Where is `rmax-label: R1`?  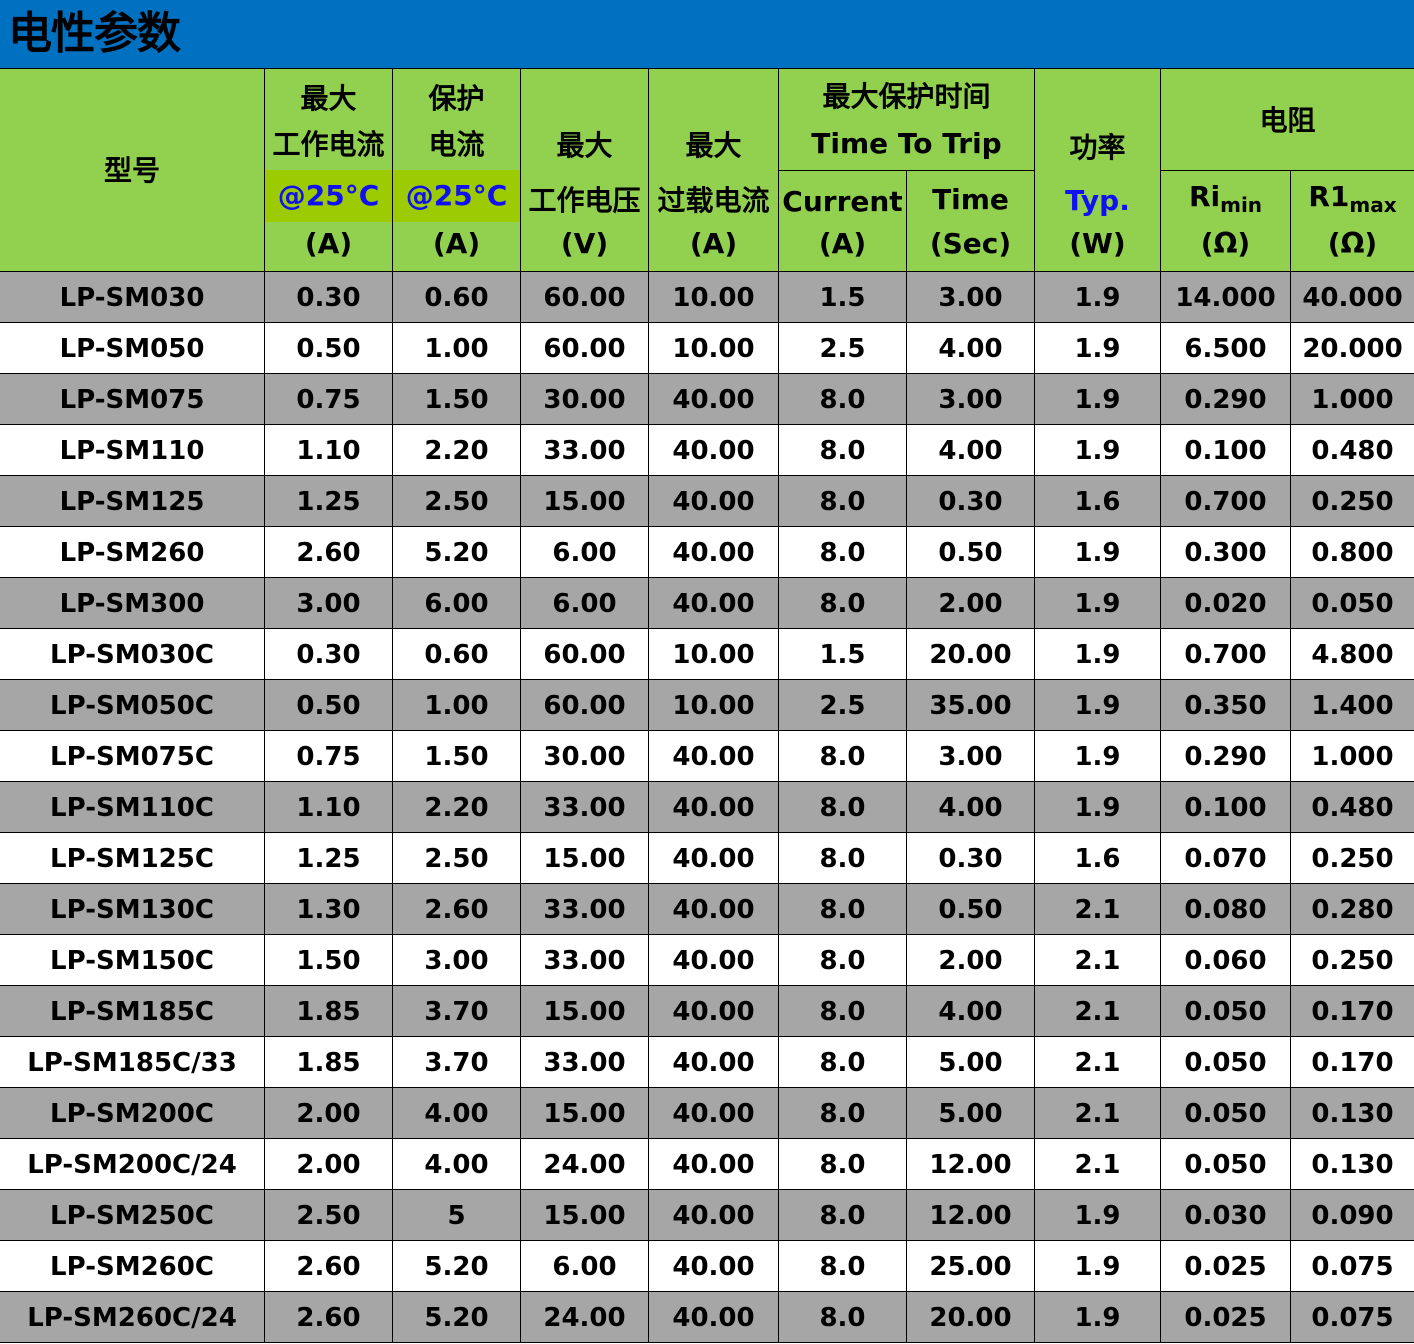
rmax-label: R1 is located at coordinates (1329, 196).